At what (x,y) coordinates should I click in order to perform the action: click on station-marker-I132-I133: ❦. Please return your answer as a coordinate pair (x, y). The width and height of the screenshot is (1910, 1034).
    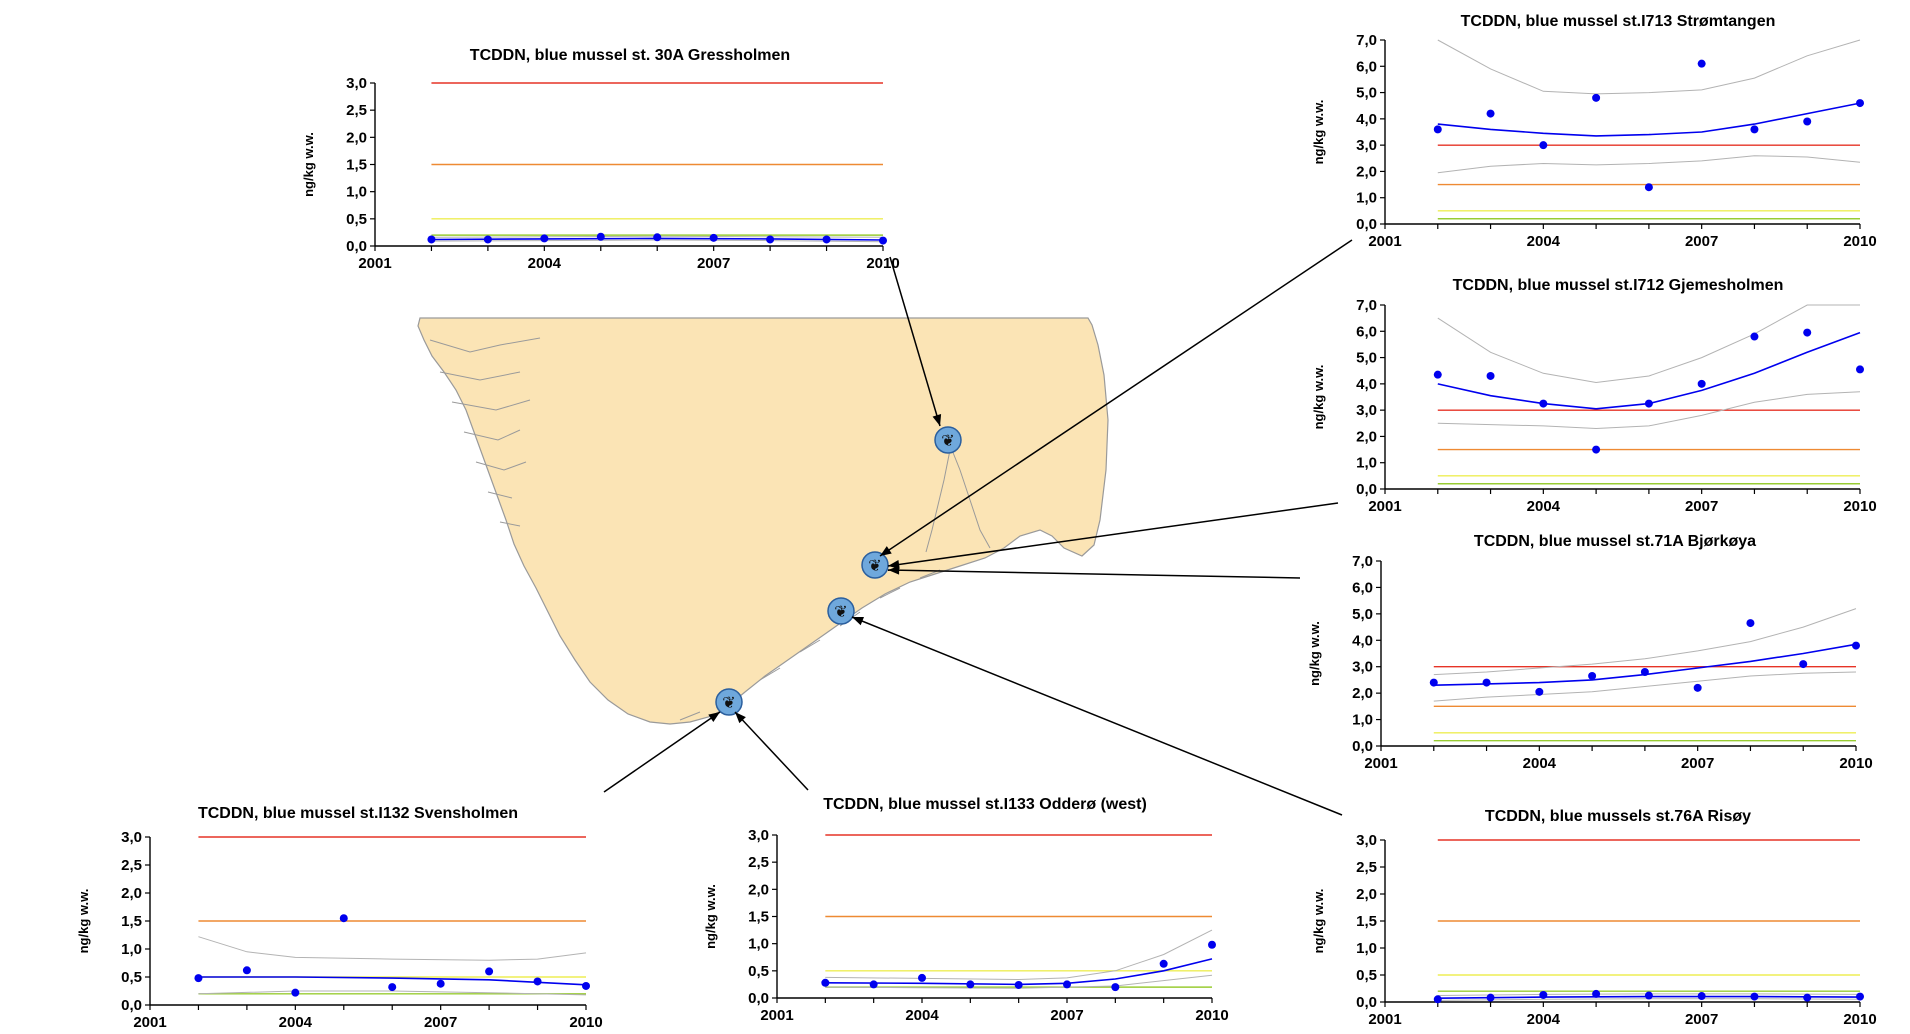
    Looking at the image, I should click on (729, 702).